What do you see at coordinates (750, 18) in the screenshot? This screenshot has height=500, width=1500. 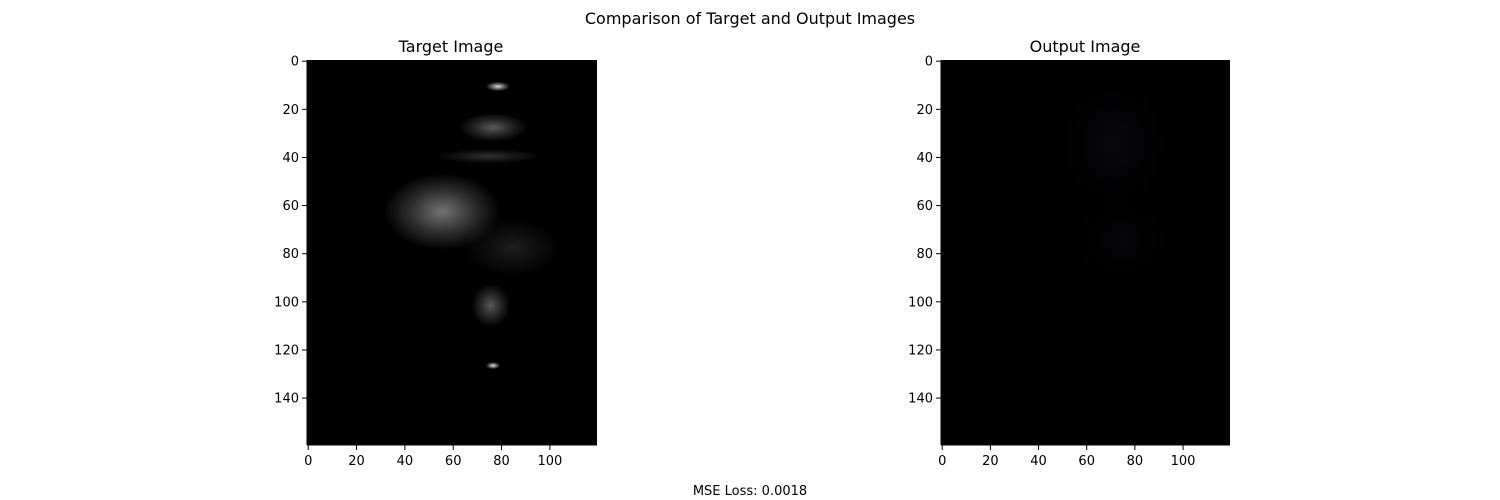 I see `figure-suptitle: Comparison of Target and Output Images` at bounding box center [750, 18].